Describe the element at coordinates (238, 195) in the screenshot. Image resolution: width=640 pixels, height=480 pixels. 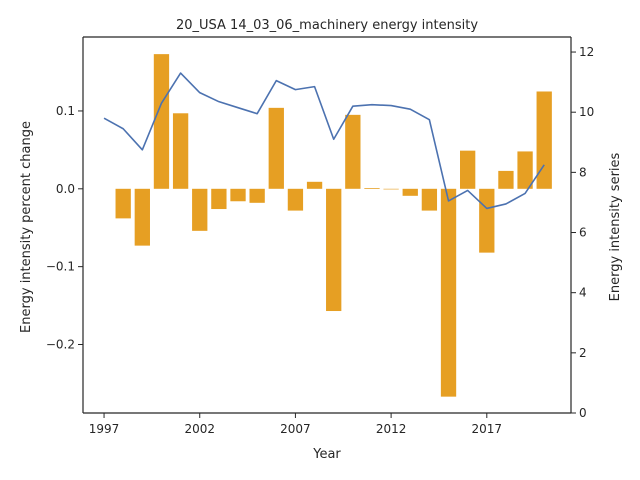
I see `bar-2004` at that location.